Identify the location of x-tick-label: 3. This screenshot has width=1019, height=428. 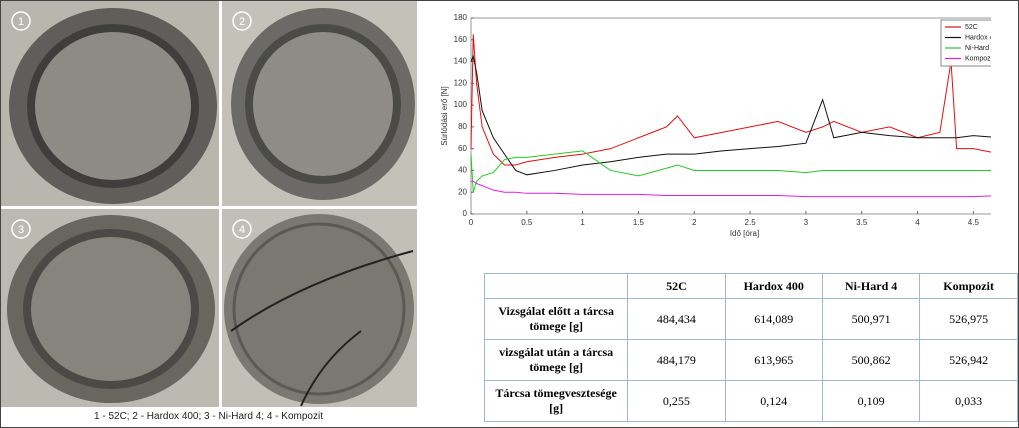
(806, 222).